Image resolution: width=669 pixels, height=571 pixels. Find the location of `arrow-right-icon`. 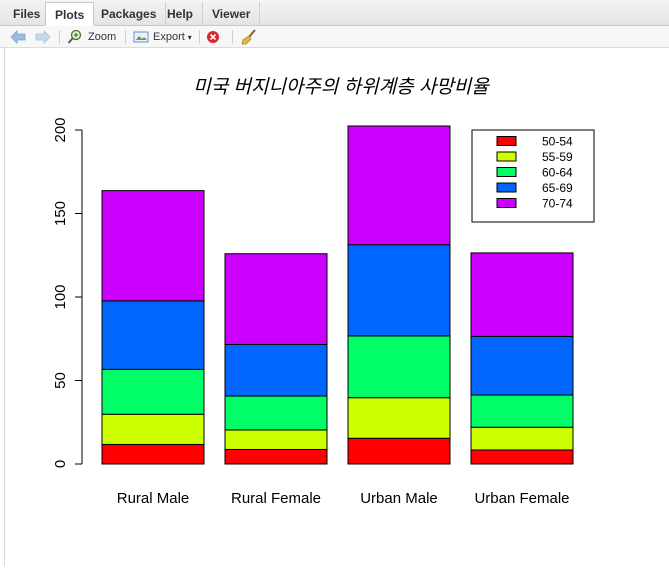

arrow-right-icon is located at coordinates (43, 37).